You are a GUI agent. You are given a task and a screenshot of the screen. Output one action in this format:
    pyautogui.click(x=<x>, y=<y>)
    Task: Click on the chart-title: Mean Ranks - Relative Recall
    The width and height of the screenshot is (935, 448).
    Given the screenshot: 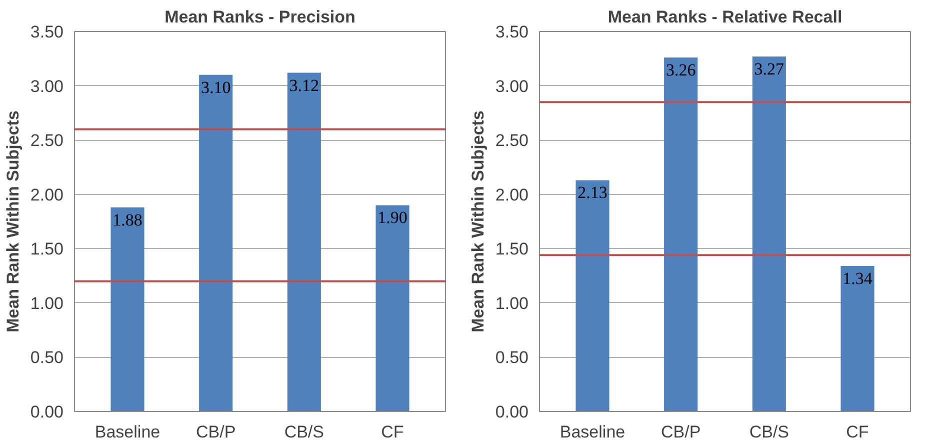 What is the action you would take?
    pyautogui.click(x=725, y=17)
    